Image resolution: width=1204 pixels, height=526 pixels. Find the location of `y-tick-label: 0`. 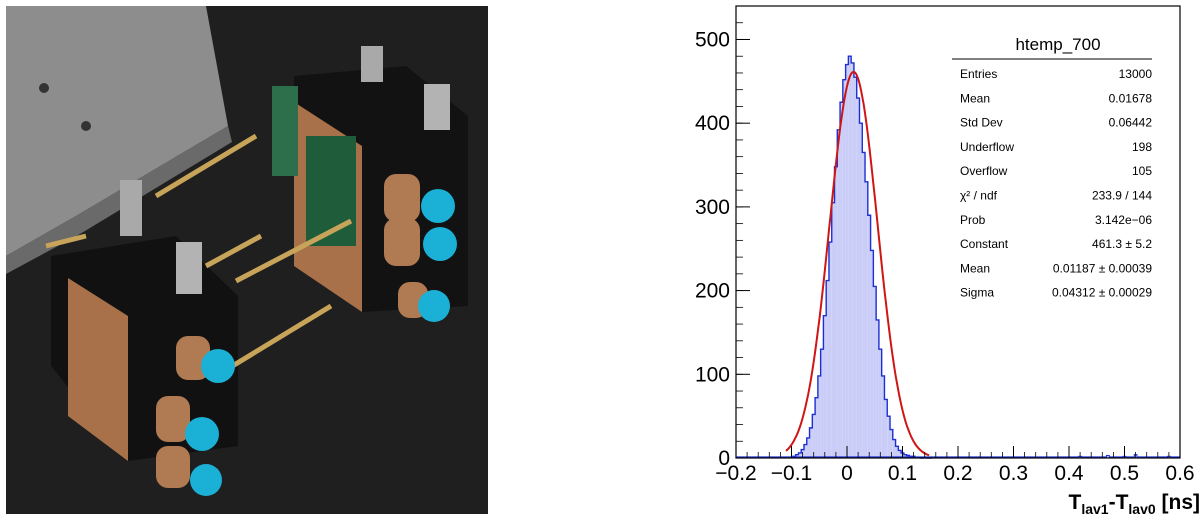

y-tick-label: 0 is located at coordinates (724, 458).